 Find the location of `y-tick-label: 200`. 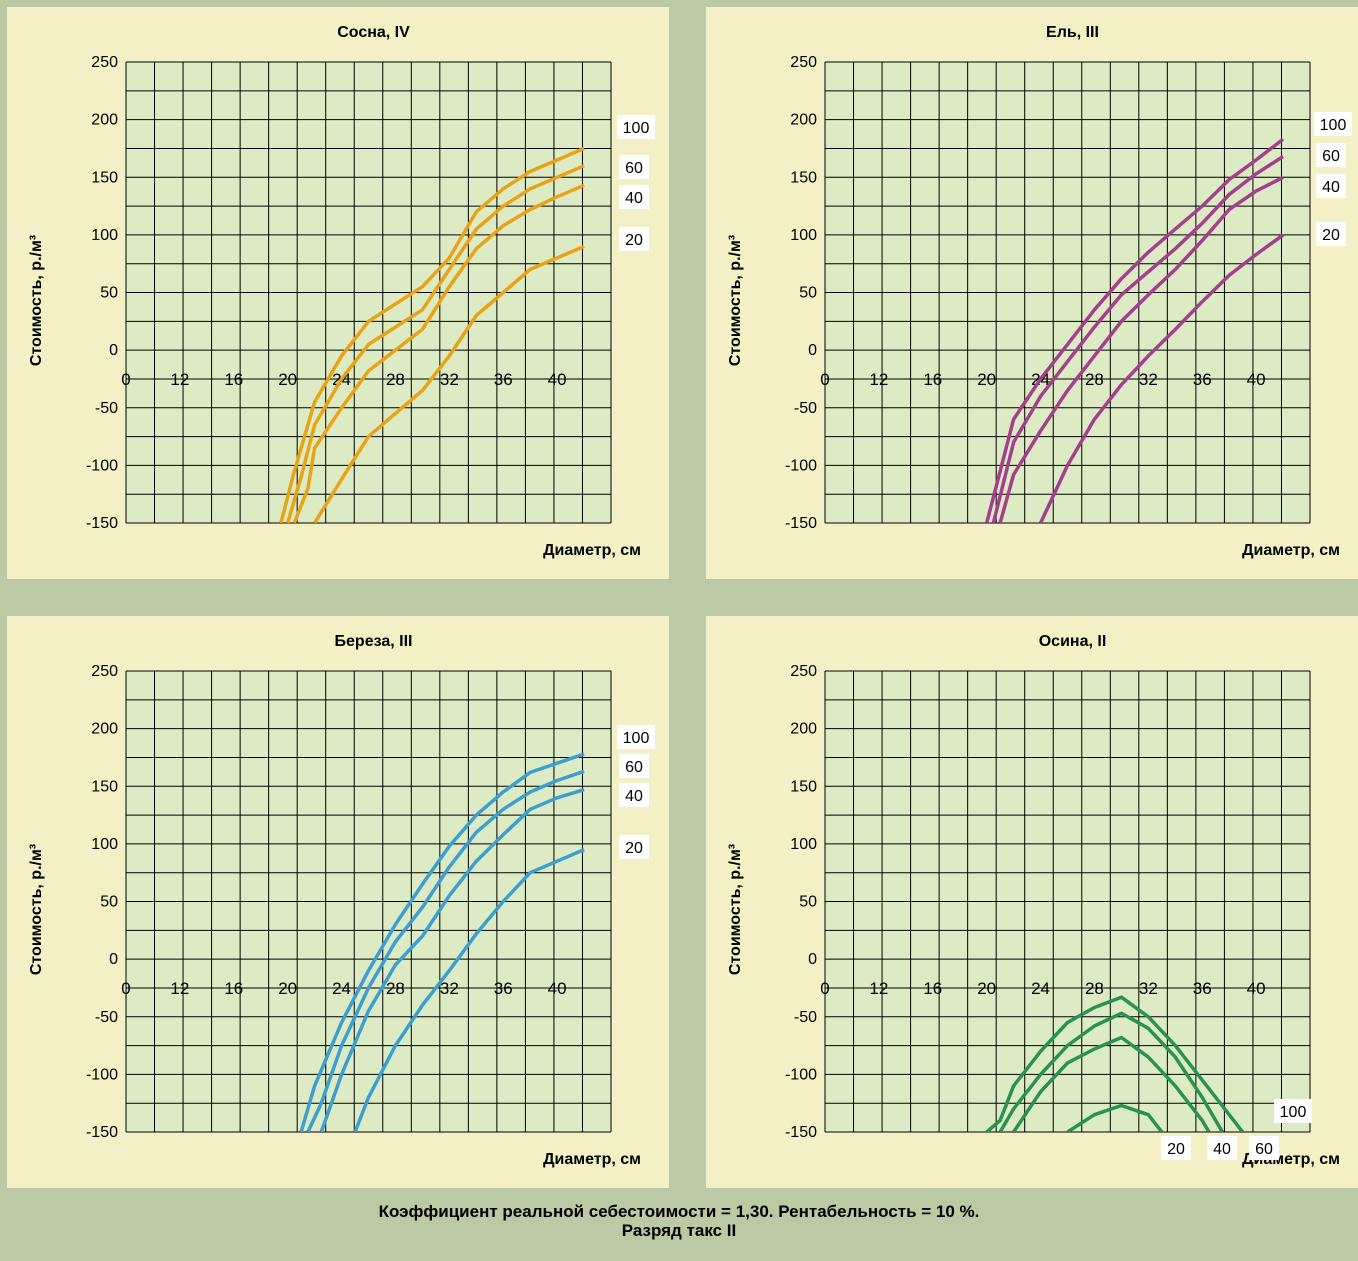

y-tick-label: 200 is located at coordinates (104, 729).